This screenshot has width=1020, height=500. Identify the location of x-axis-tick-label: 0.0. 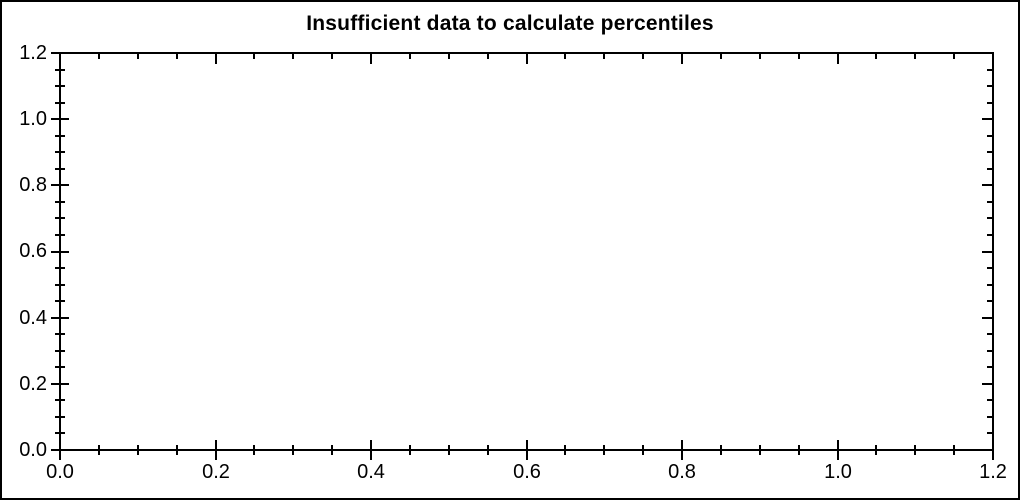
(60, 472).